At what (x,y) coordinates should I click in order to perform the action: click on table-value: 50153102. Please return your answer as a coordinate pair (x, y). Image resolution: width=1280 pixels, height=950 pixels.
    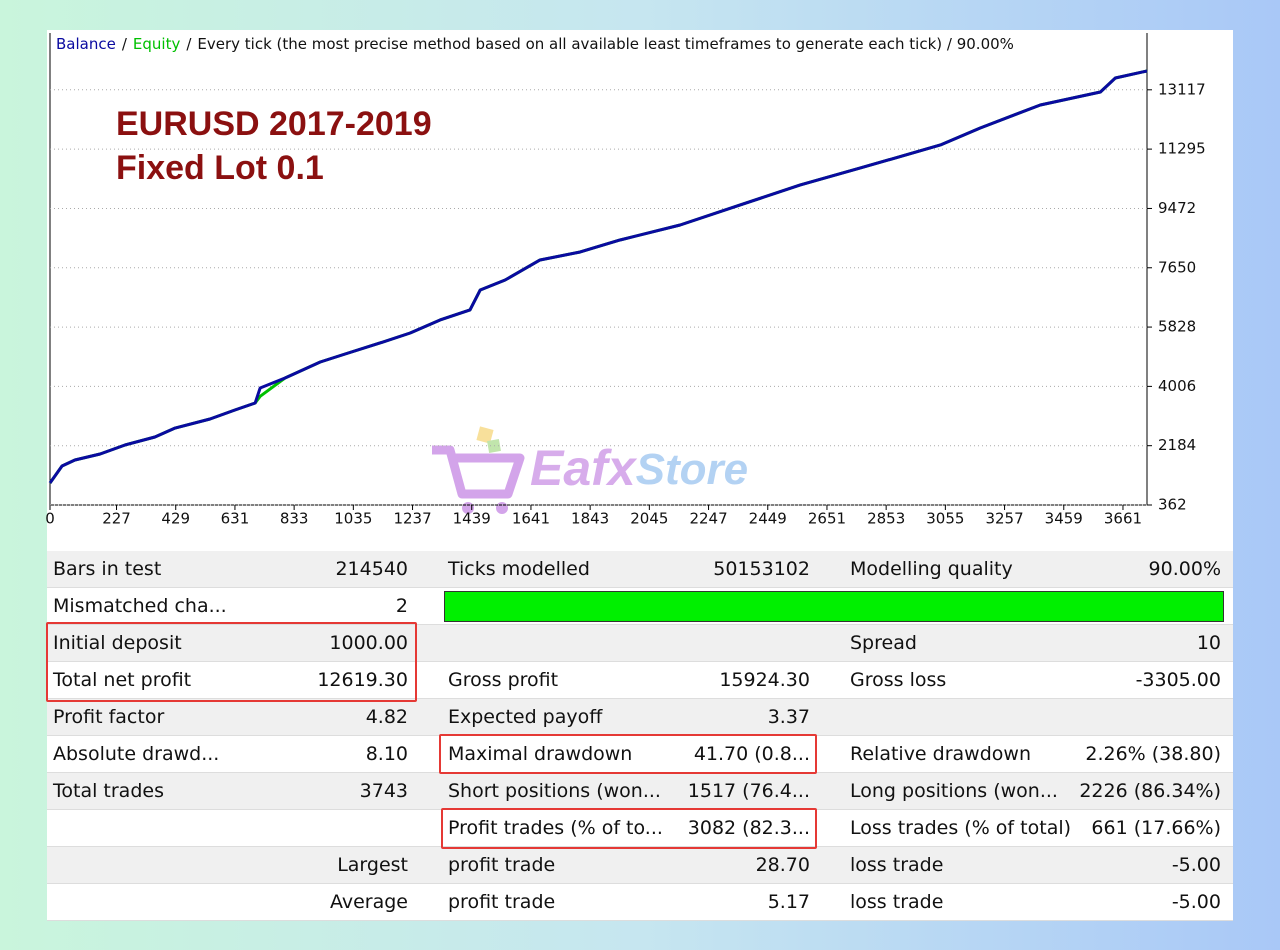
    Looking at the image, I should click on (761, 569).